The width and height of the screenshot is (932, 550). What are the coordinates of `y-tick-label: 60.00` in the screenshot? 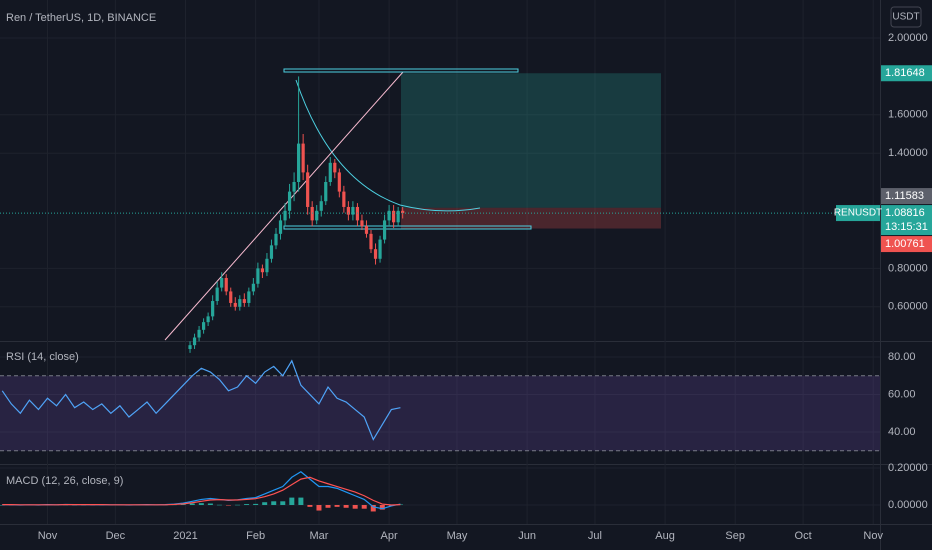 It's located at (902, 394).